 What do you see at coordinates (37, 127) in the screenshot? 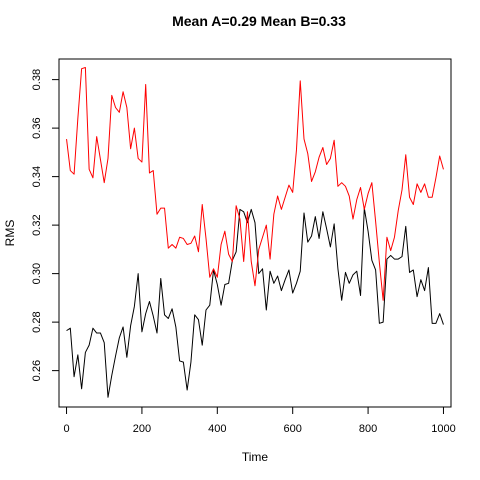
I see `y-tick-label-0.36: 0.36` at bounding box center [37, 127].